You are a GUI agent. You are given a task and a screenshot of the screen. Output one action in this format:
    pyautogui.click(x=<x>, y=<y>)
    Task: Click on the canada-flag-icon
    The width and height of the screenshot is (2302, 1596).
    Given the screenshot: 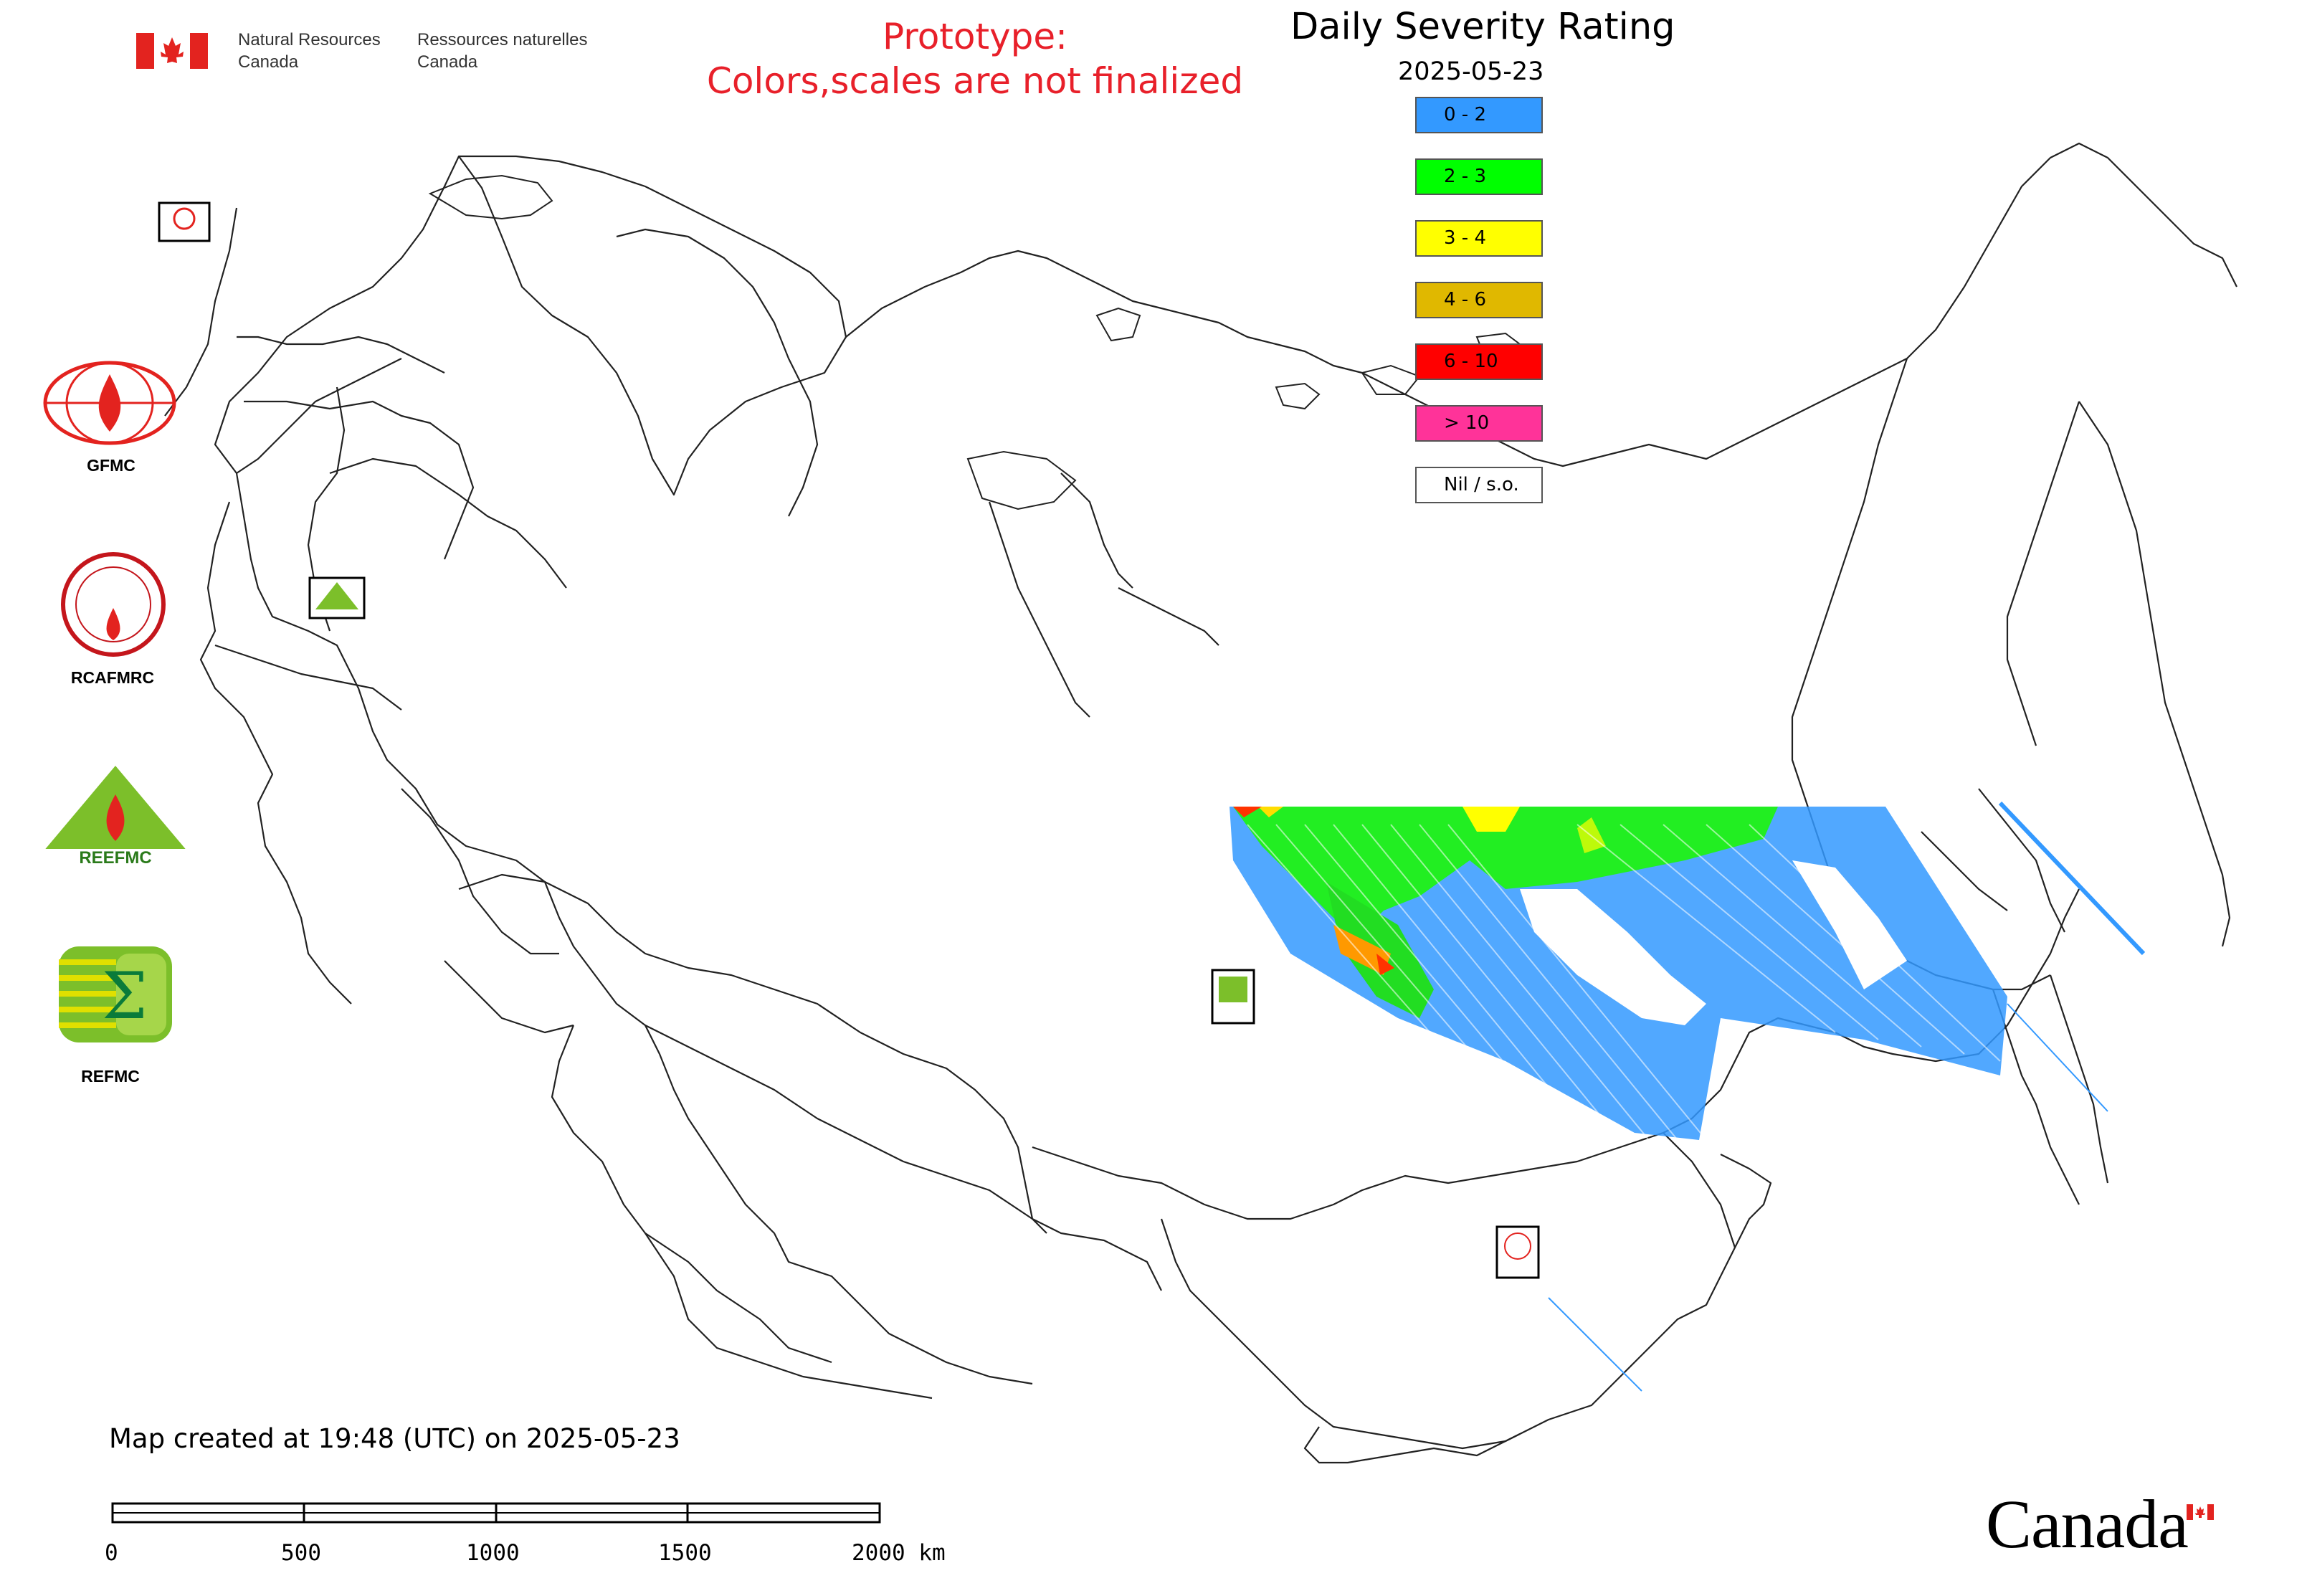 What is the action you would take?
    pyautogui.click(x=172, y=51)
    